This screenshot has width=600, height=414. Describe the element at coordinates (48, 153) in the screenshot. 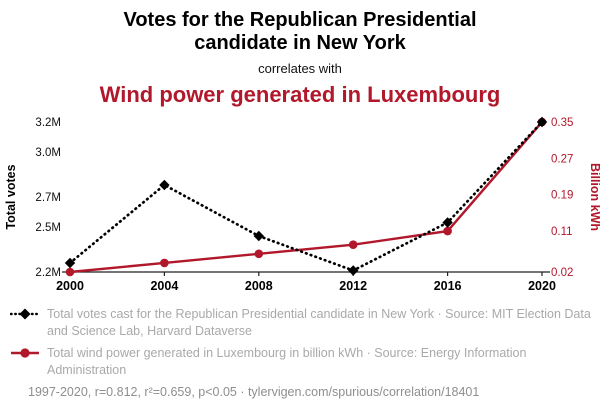

I see `svg-text: 3.0M` at that location.